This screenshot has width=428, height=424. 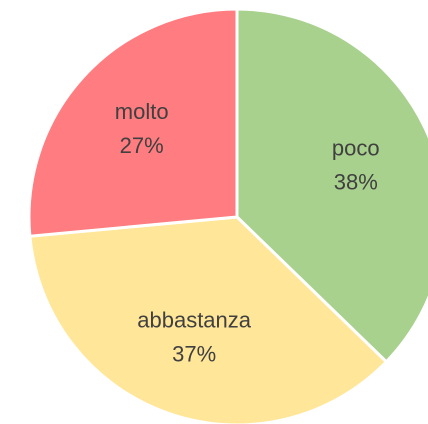 I want to click on slice-value-label: 27%, so click(x=142, y=145).